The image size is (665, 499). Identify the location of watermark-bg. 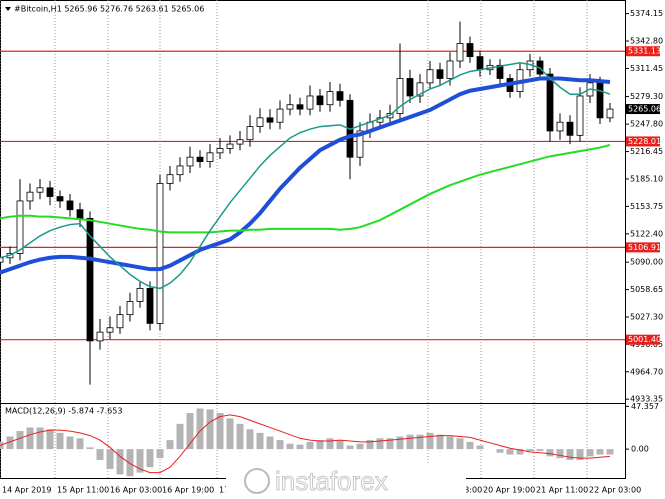
(346, 480).